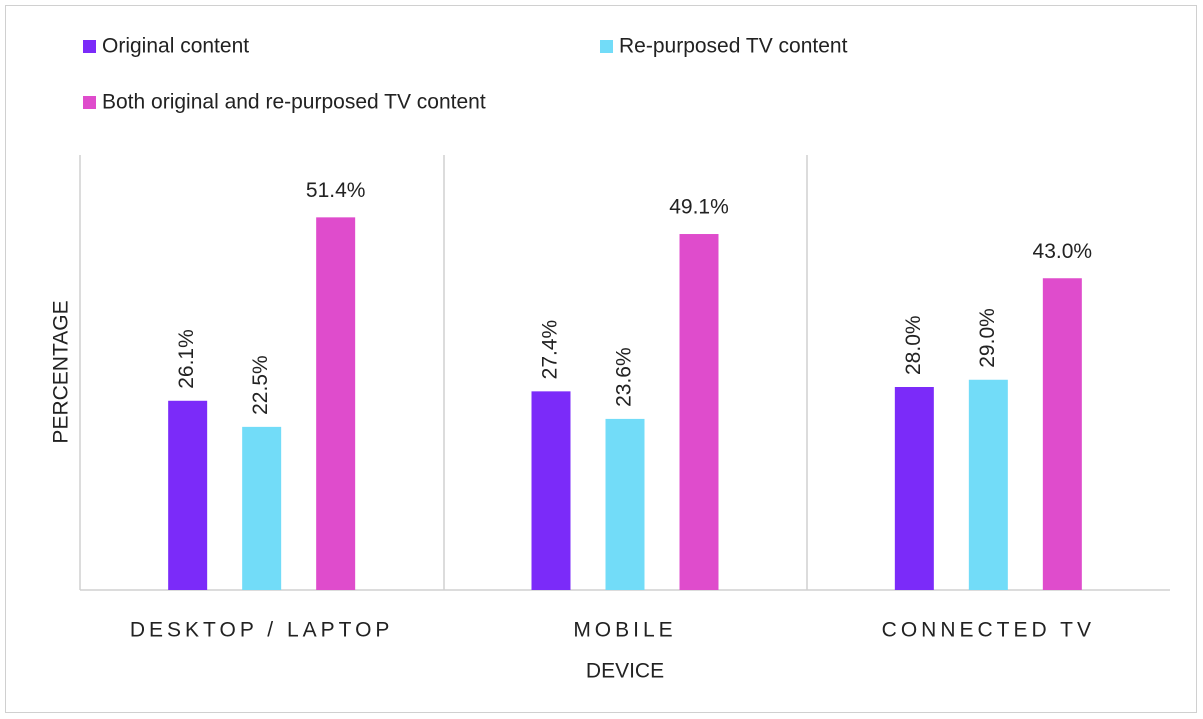  What do you see at coordinates (987, 338) in the screenshot?
I see `data-label: 29.0%` at bounding box center [987, 338].